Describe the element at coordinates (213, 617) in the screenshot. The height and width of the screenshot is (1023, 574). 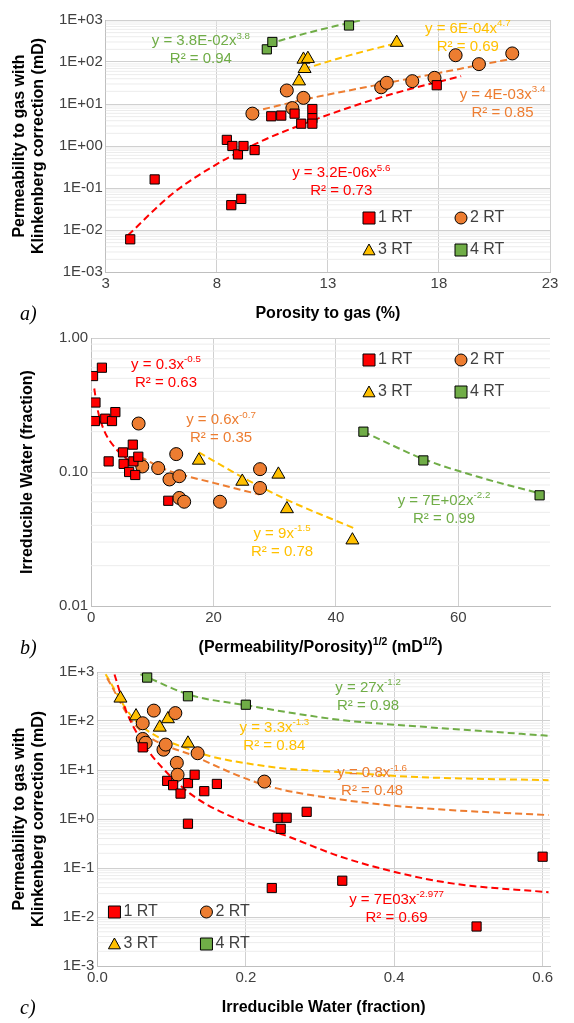
I see `x-tick-label: 20` at that location.